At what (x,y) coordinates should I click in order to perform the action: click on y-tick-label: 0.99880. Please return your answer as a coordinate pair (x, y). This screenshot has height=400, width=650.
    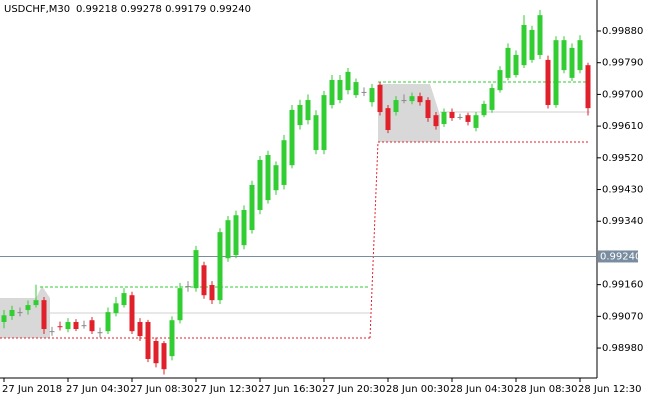
    Looking at the image, I should click on (622, 31).